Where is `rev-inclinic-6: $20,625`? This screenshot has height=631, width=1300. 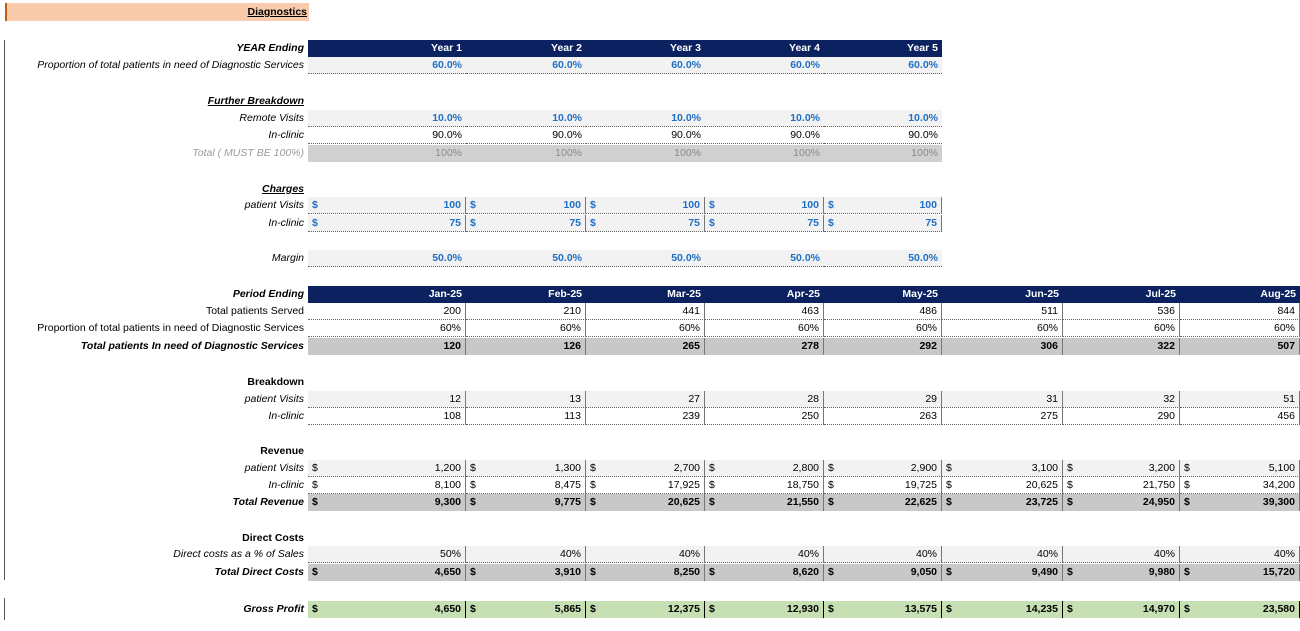
rev-inclinic-6: $20,625 is located at coordinates (1002, 485).